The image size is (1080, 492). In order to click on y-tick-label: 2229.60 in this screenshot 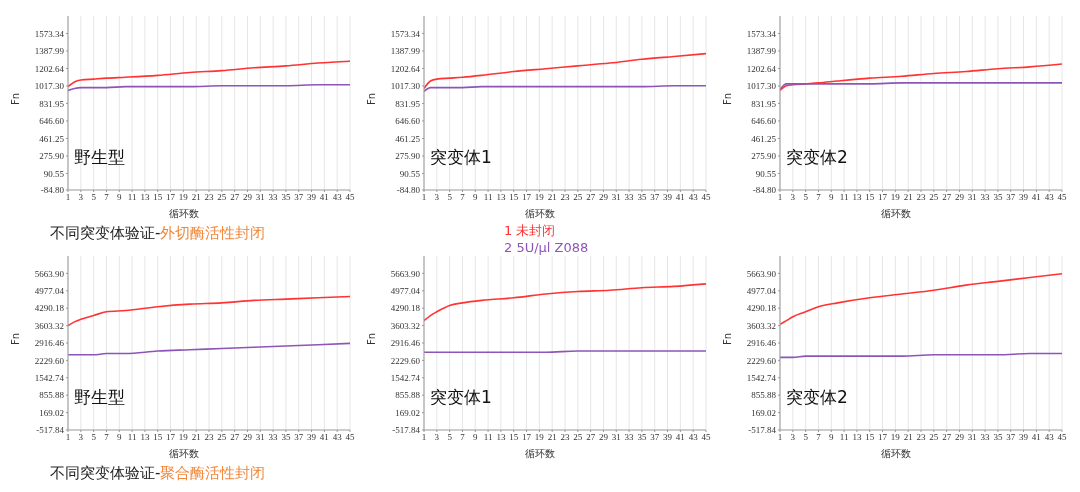, I will do `click(405, 360)`.